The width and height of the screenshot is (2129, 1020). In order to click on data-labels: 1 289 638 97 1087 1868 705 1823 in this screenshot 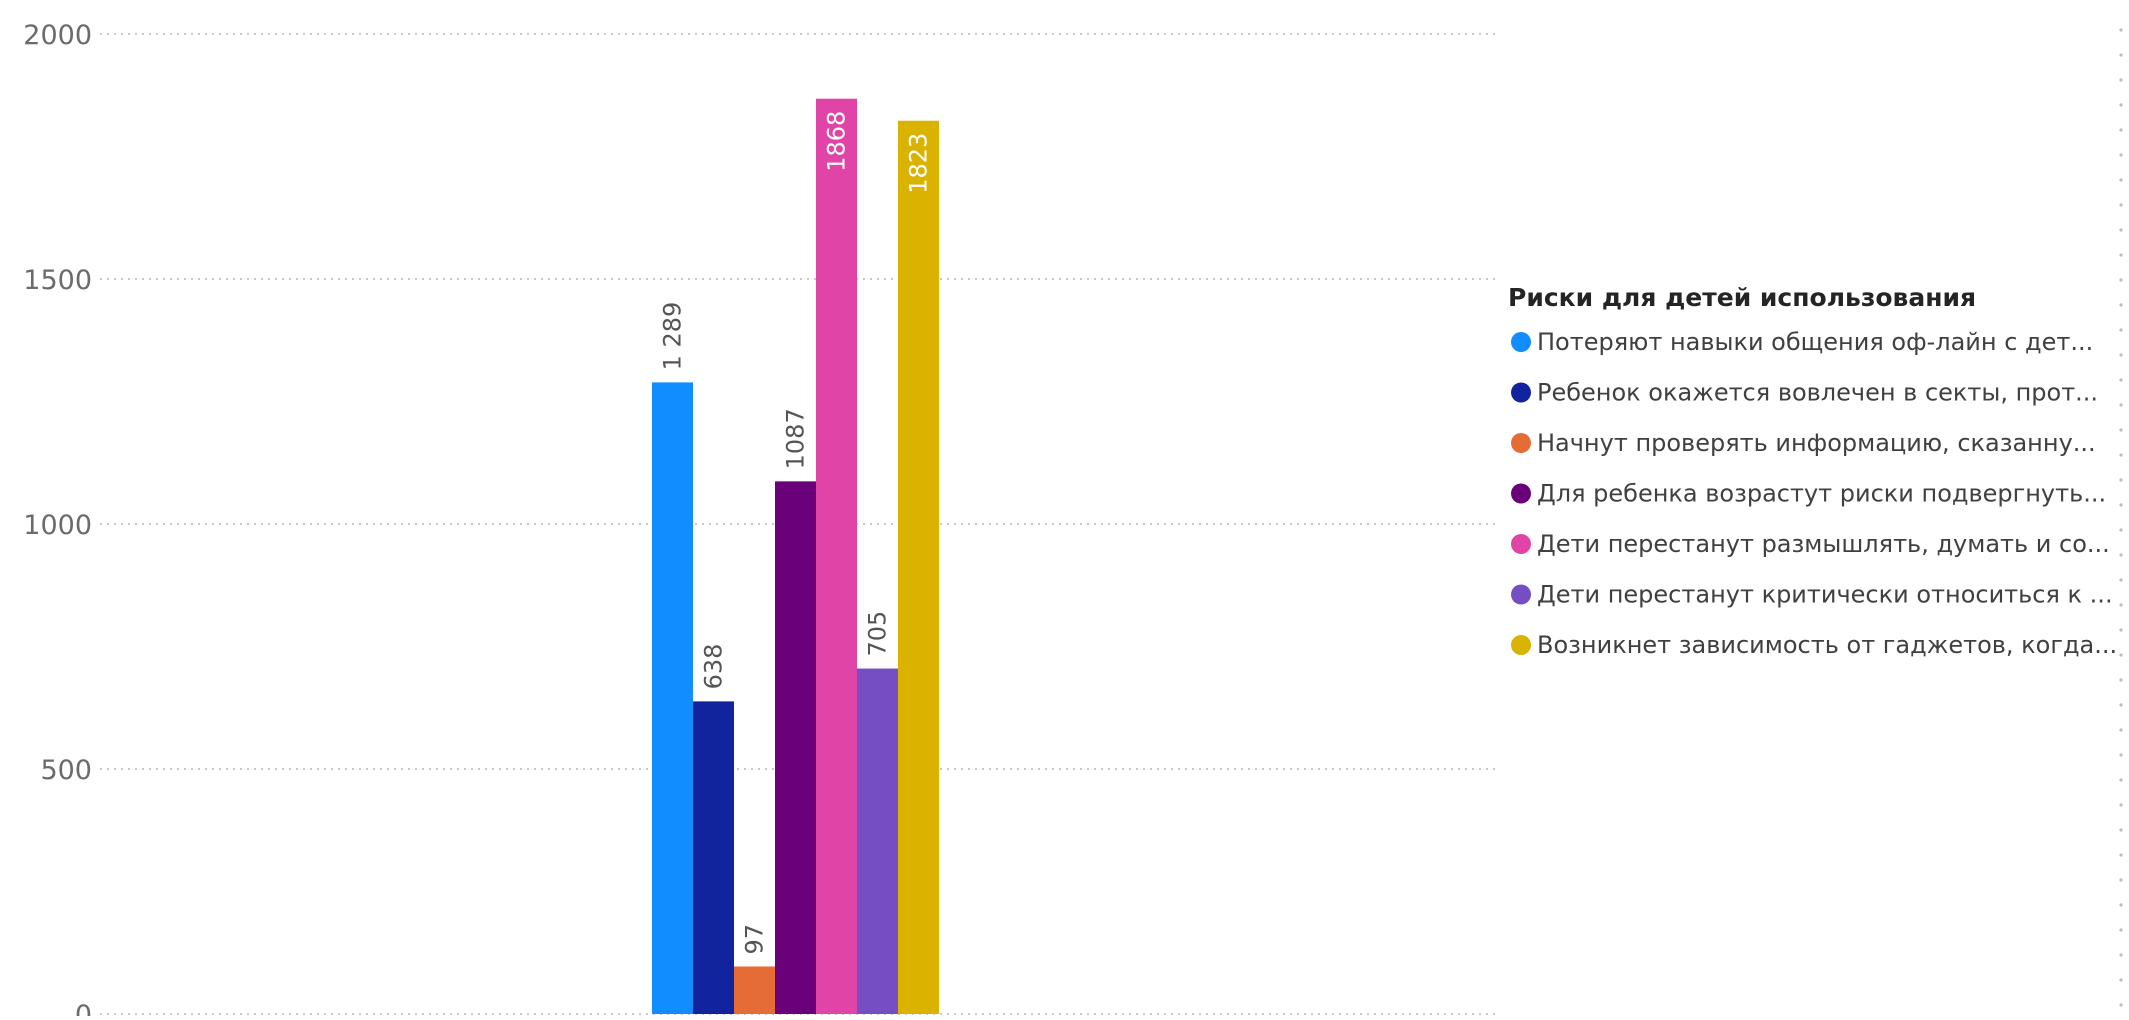, I will do `click(796, 533)`.